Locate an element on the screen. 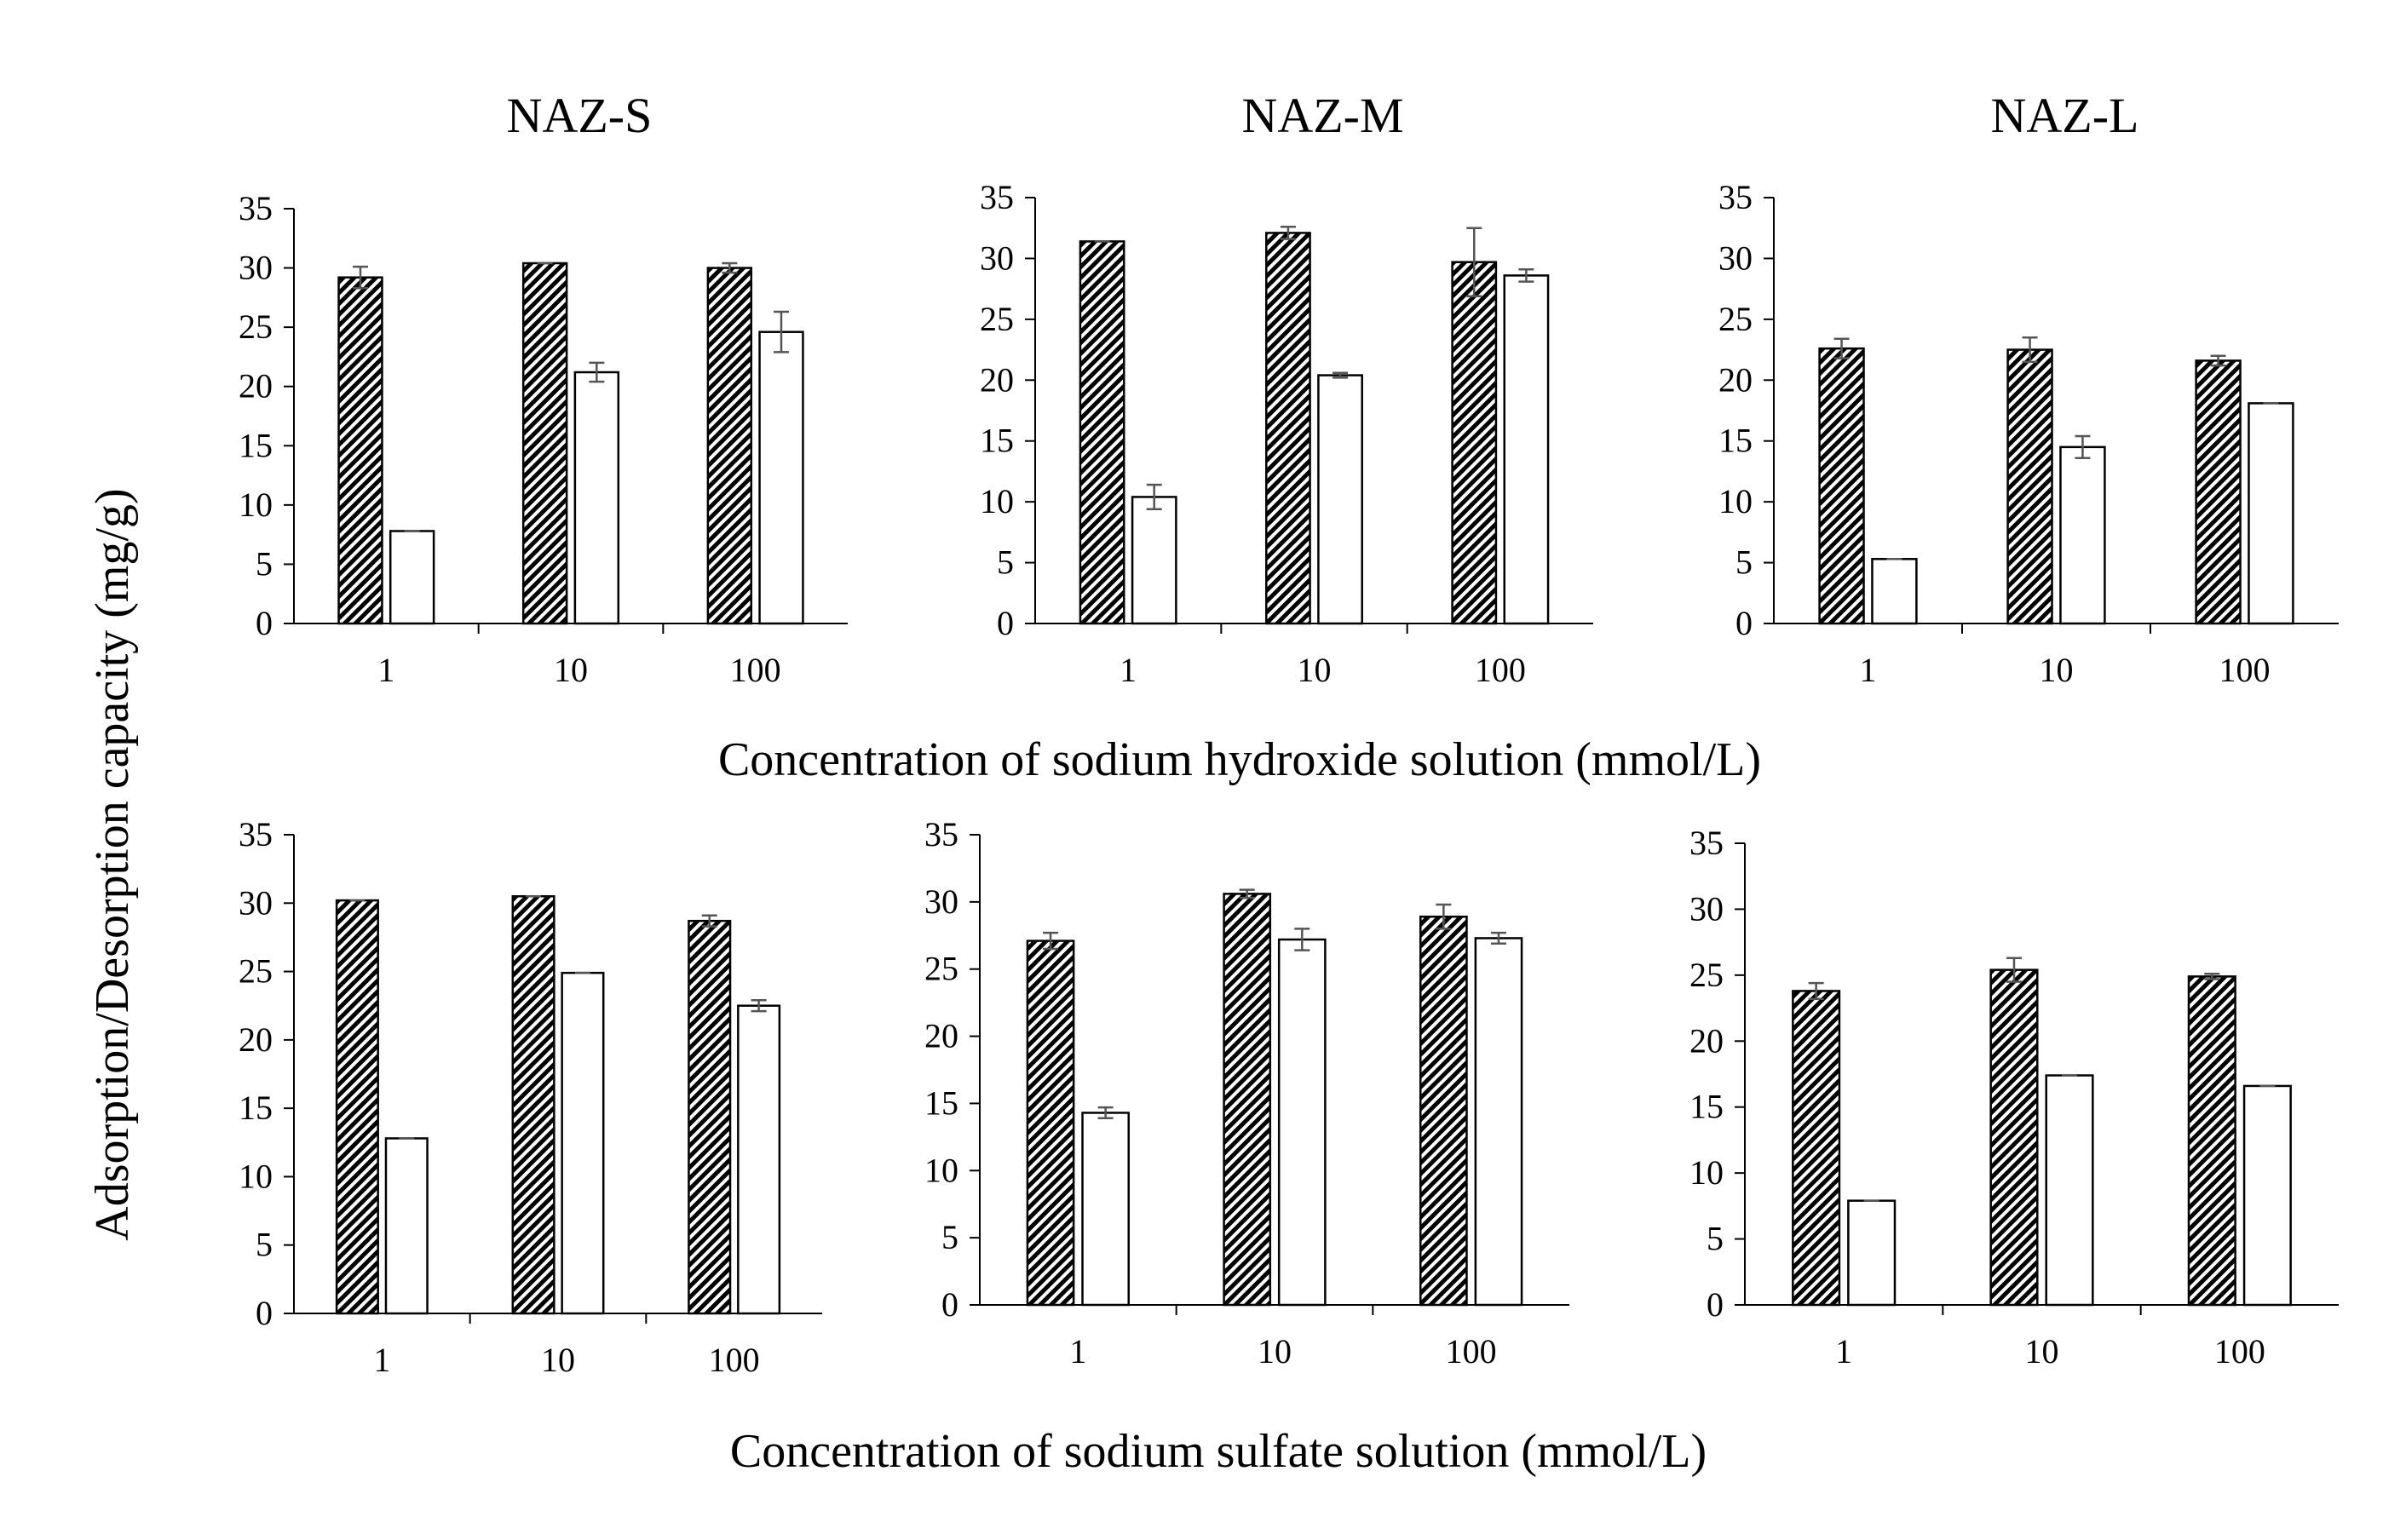 This screenshot has height=1540, width=2406. chart-panel-1-2: 0 5 10 15 20 25 30 35 1 10 100 is located at coordinates (2014, 1097).